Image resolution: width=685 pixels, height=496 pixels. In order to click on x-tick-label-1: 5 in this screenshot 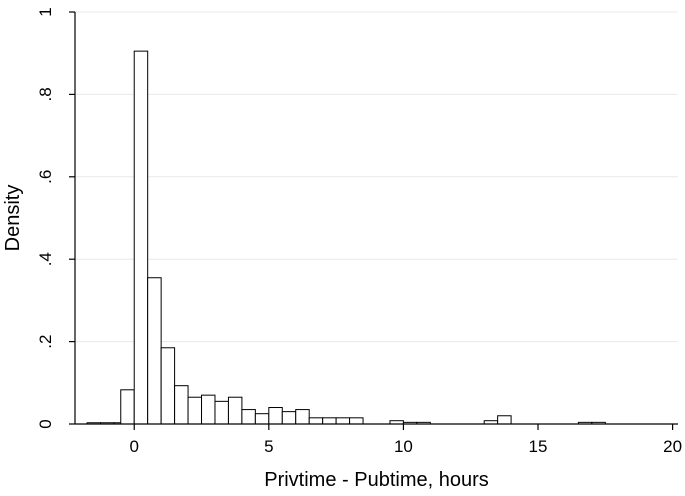, I will do `click(268, 446)`.